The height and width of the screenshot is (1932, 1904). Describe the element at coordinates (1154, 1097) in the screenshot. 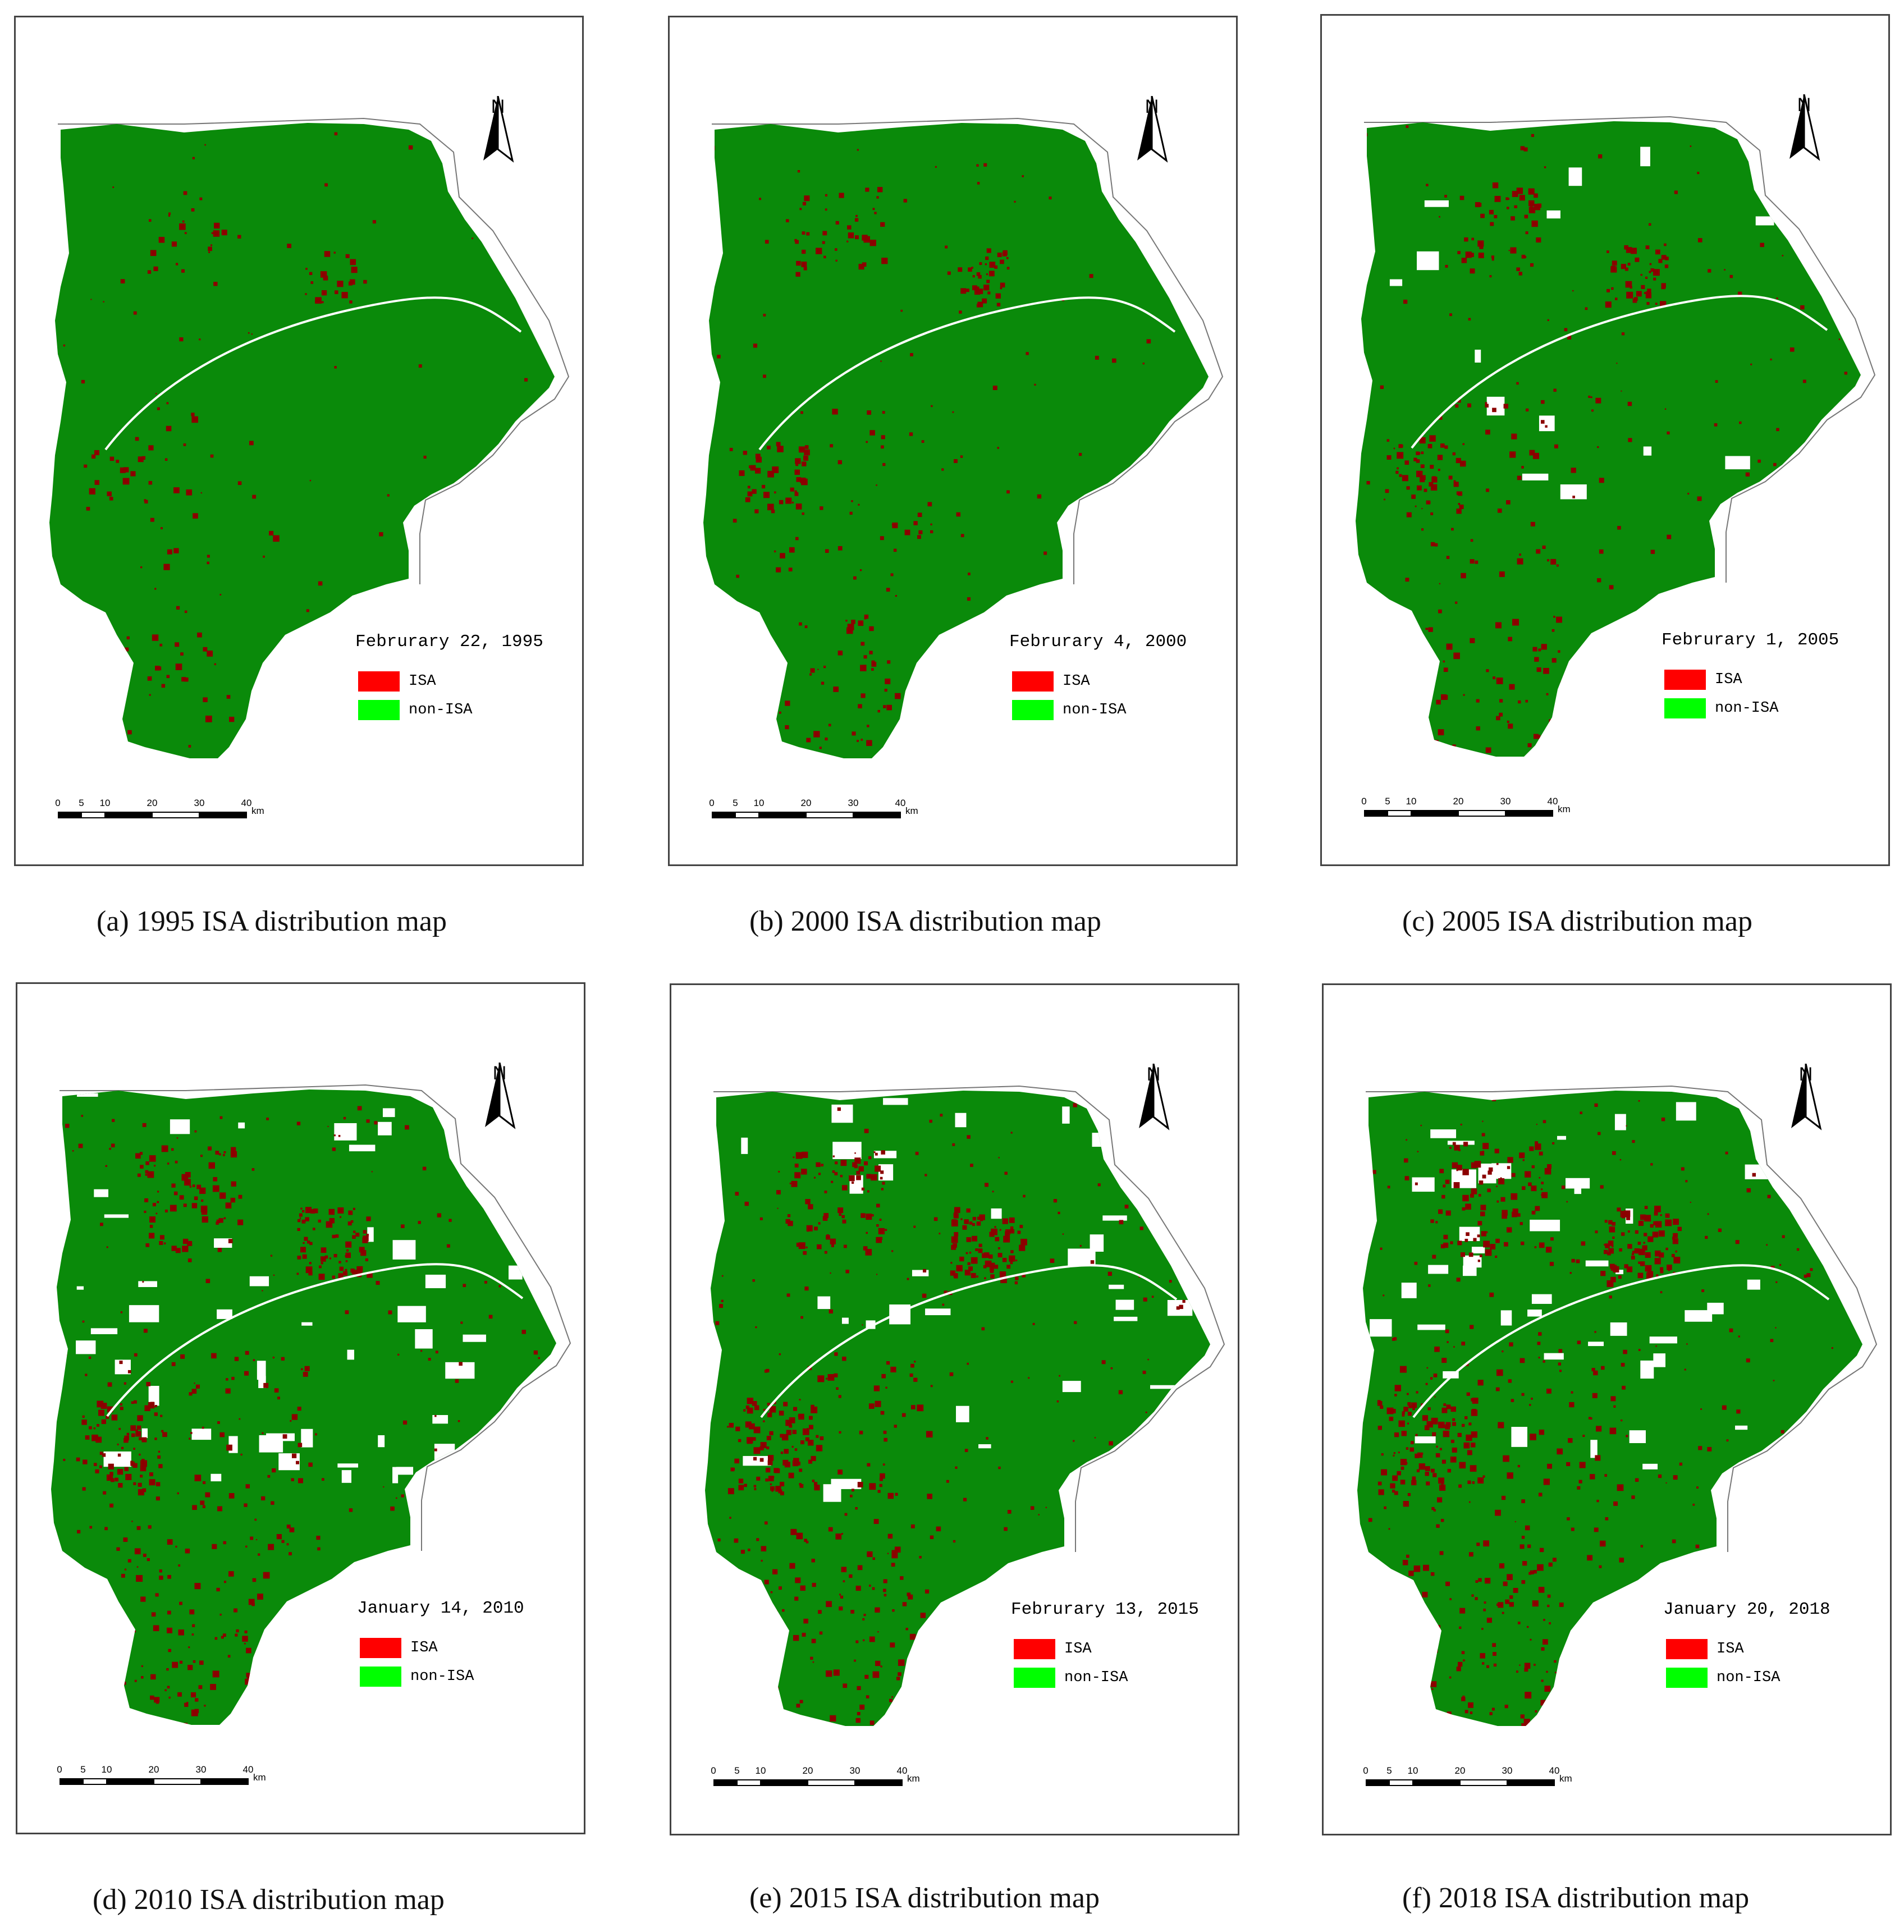

I see `north-arrow: N` at that location.